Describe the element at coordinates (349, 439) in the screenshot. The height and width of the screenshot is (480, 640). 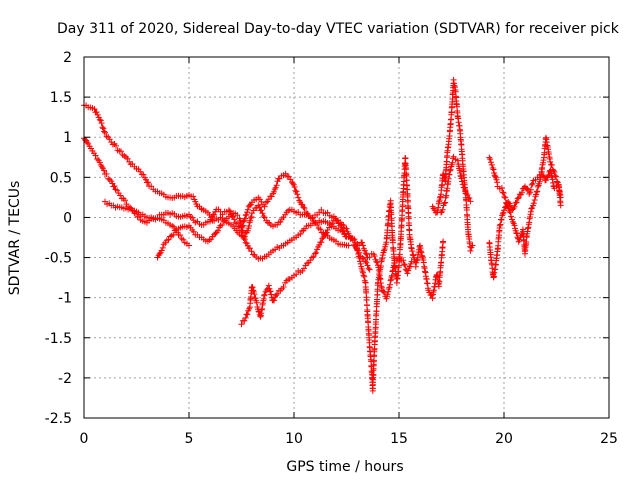
I see `x-tick-labels: 0 5 10 15 20 25` at that location.